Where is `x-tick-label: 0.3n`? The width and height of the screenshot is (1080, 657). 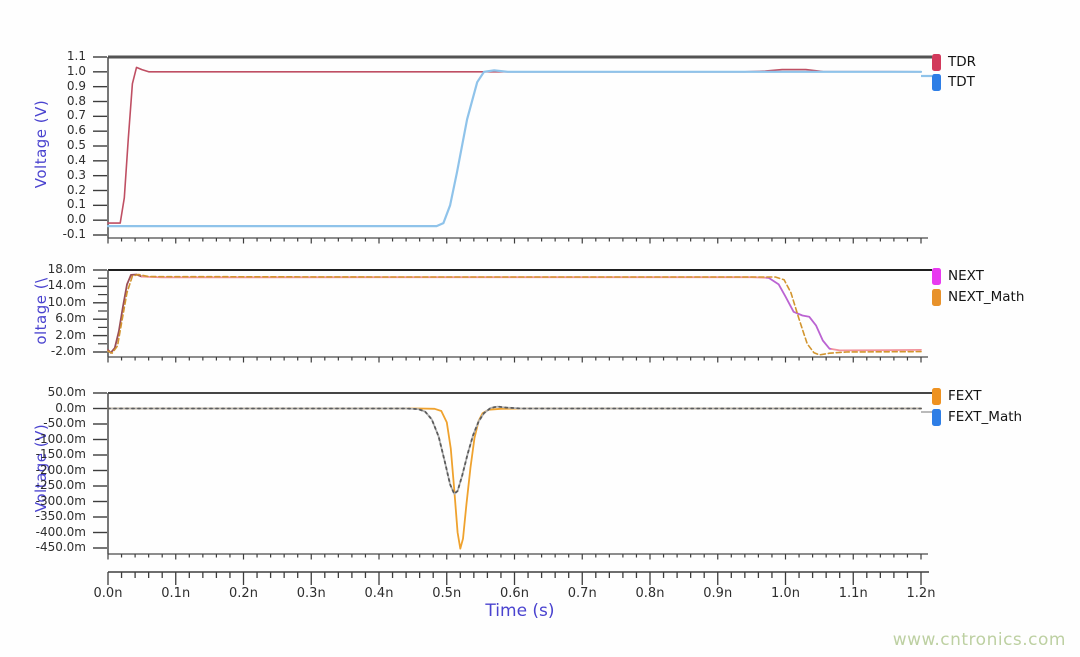
x-tick-label: 0.3n is located at coordinates (311, 593).